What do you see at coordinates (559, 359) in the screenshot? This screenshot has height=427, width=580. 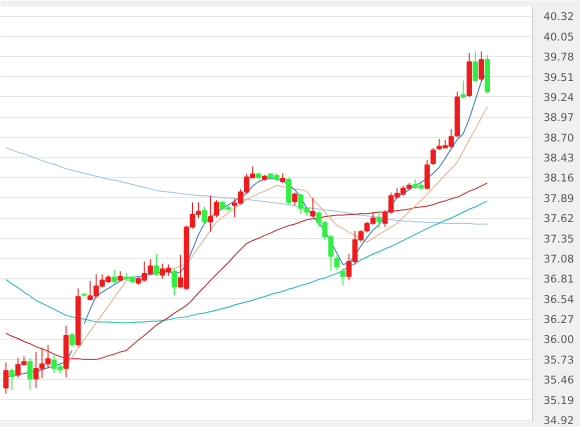 I see `y-tick-label: 35.73` at bounding box center [559, 359].